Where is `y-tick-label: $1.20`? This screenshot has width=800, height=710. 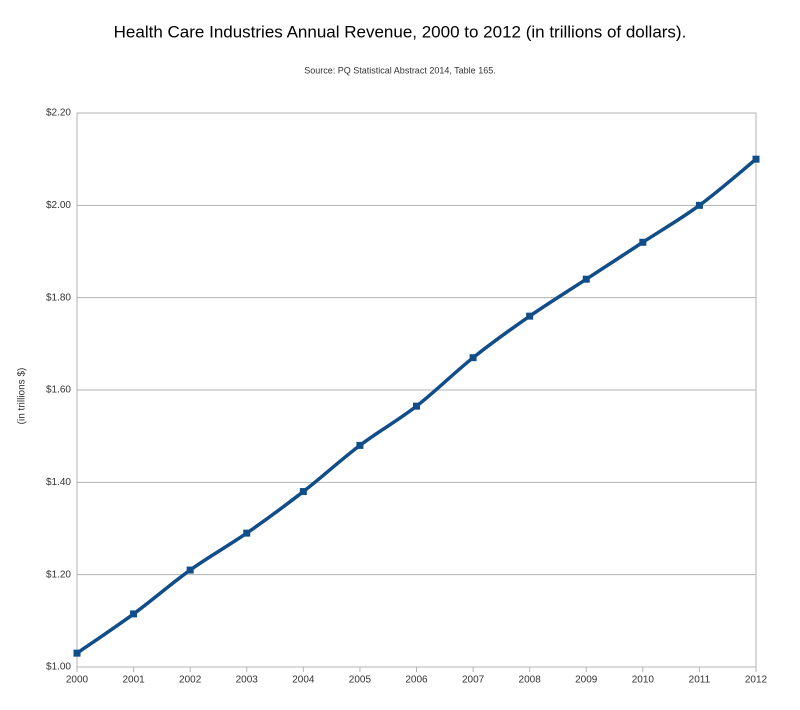 y-tick-label: $1.20 is located at coordinates (58, 574).